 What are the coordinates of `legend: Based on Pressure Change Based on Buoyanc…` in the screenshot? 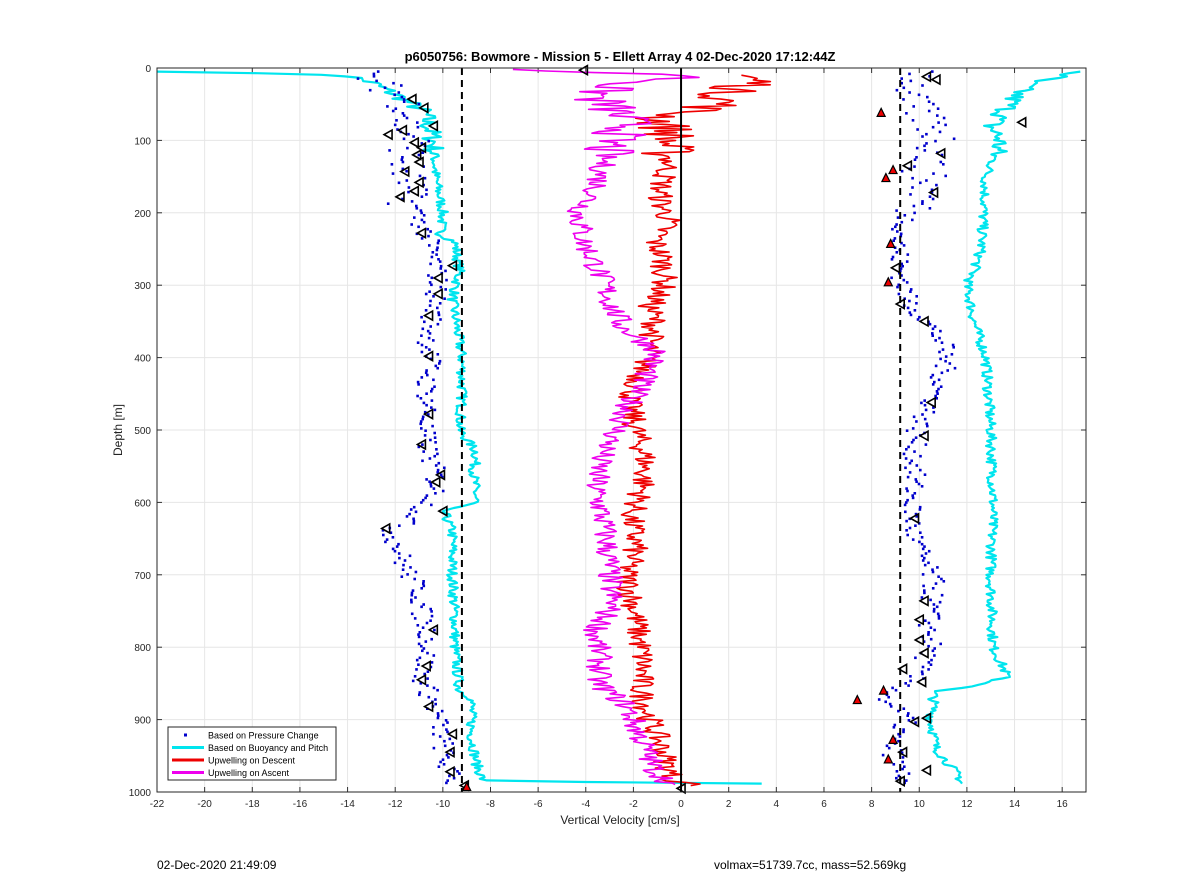 It's located at (252, 753).